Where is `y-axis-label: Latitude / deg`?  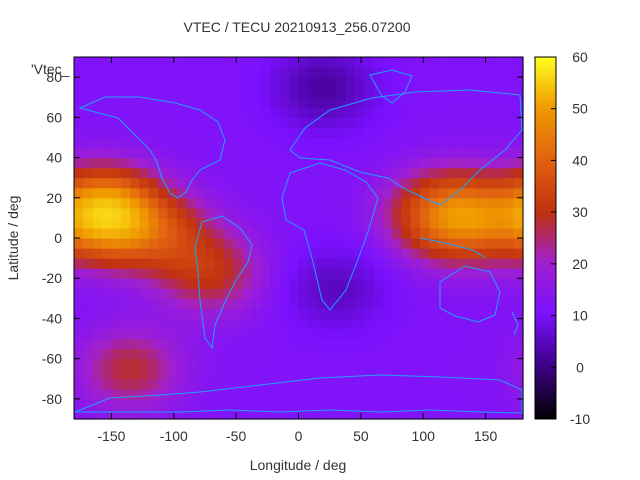
y-axis-label: Latitude / deg is located at coordinates (13, 238).